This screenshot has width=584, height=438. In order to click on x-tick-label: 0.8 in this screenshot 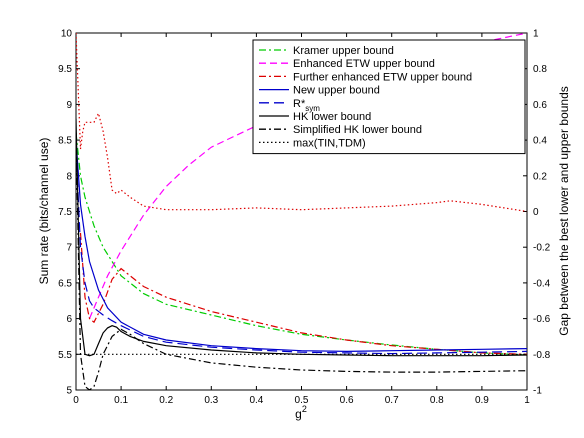, I will do `click(437, 400)`.